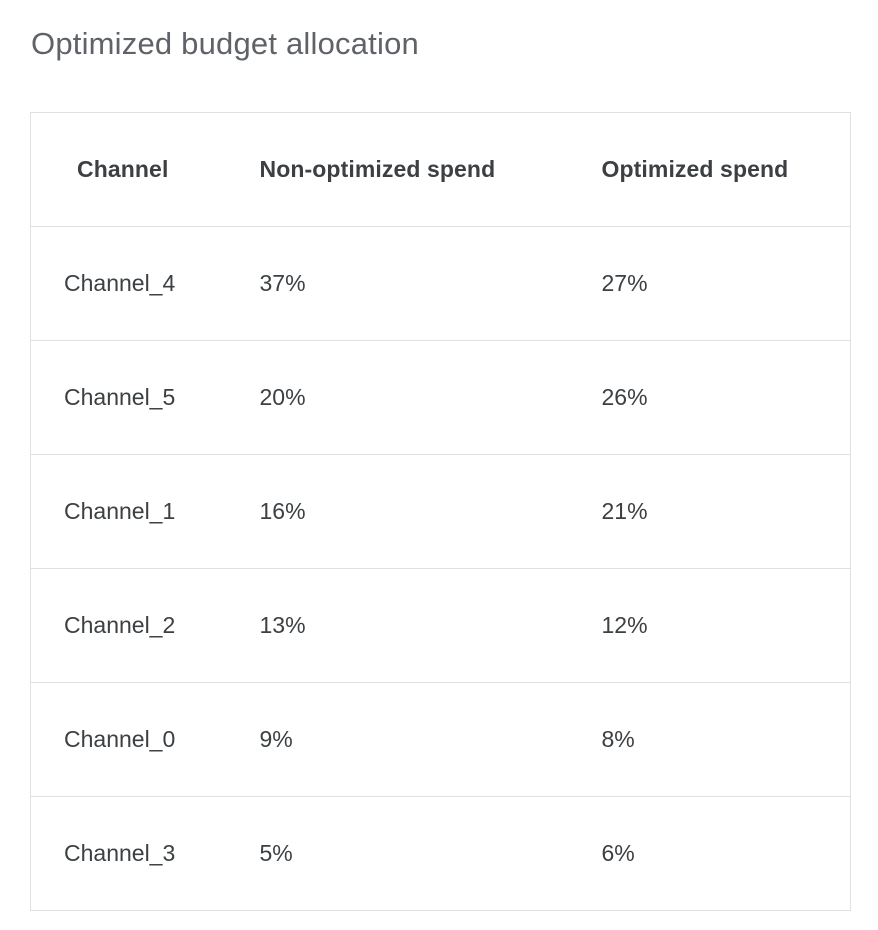  What do you see at coordinates (618, 853) in the screenshot?
I see `optimized-spend-cell: 6%` at bounding box center [618, 853].